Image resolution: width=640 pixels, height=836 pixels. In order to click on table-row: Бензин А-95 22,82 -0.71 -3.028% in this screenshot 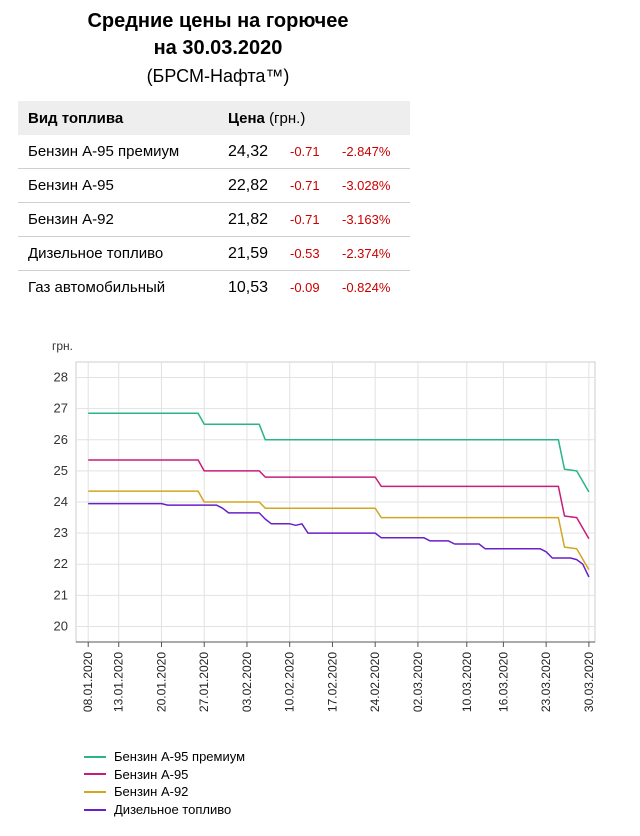, I will do `click(214, 185)`.